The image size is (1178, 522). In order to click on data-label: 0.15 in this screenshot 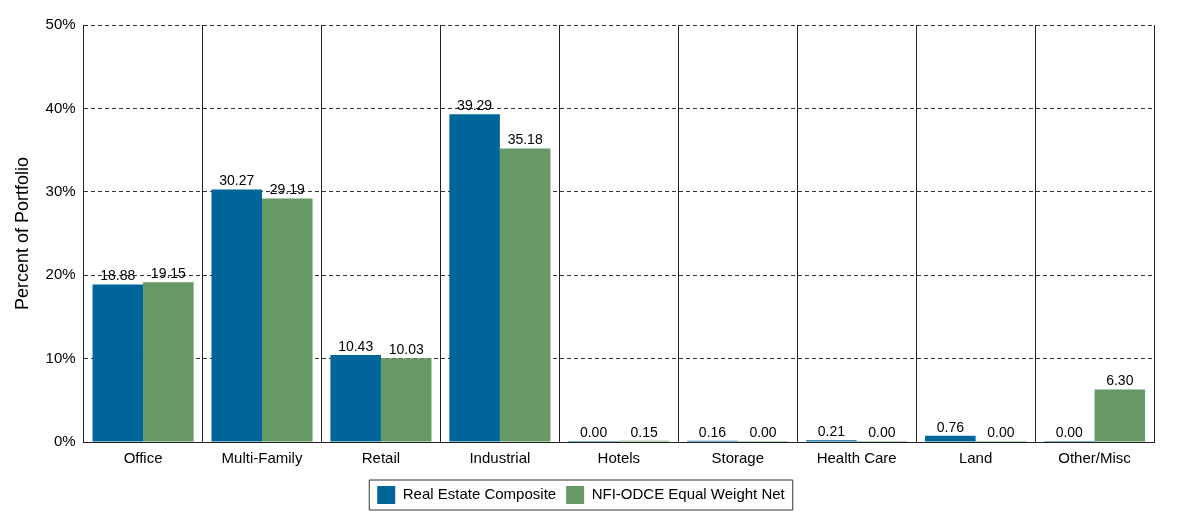, I will do `click(644, 431)`.